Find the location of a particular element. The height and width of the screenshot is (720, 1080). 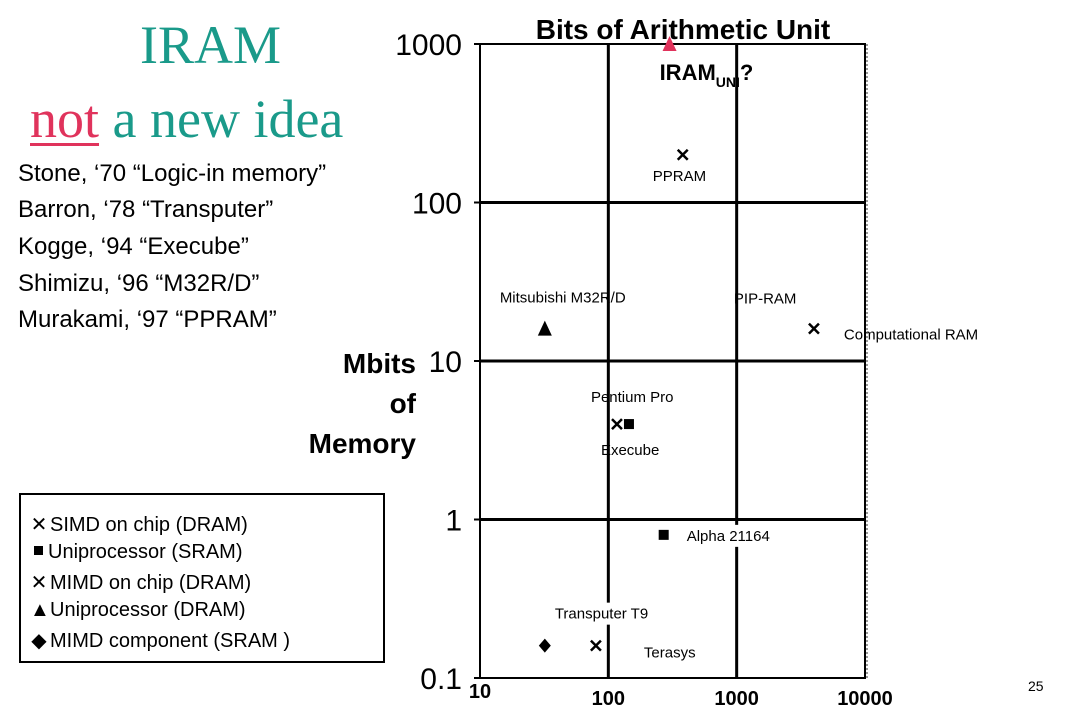

triangle-icon: ▲ is located at coordinates (40, 610).